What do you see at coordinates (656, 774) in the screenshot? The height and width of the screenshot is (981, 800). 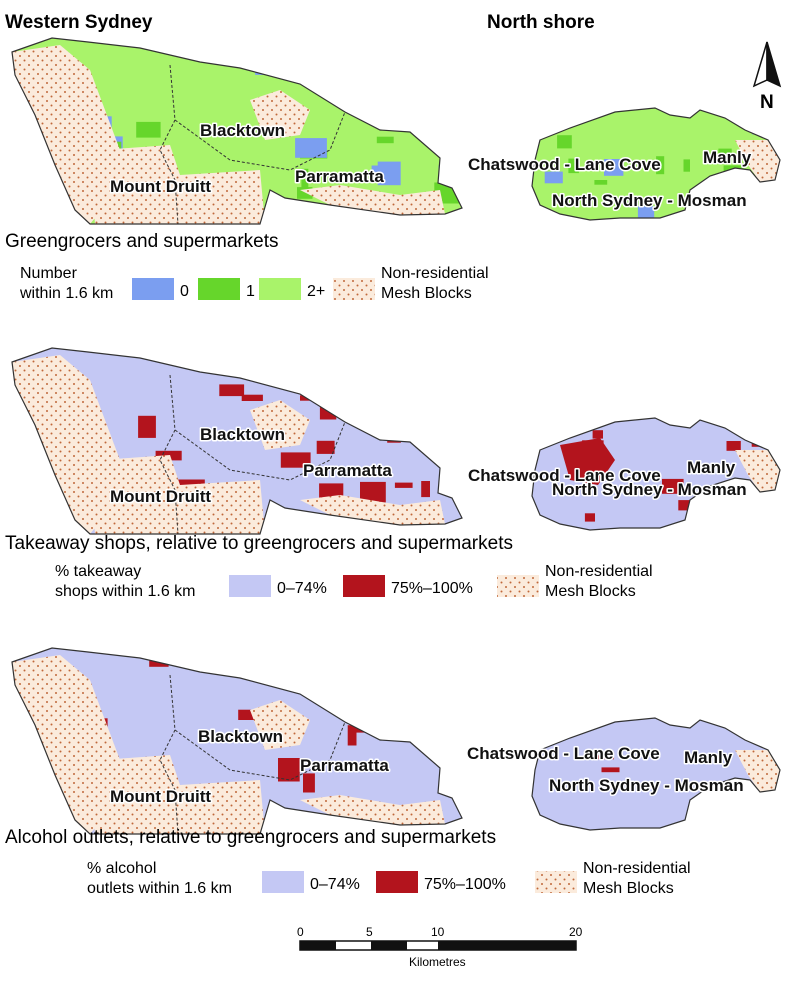 I see `north-shore-map` at bounding box center [656, 774].